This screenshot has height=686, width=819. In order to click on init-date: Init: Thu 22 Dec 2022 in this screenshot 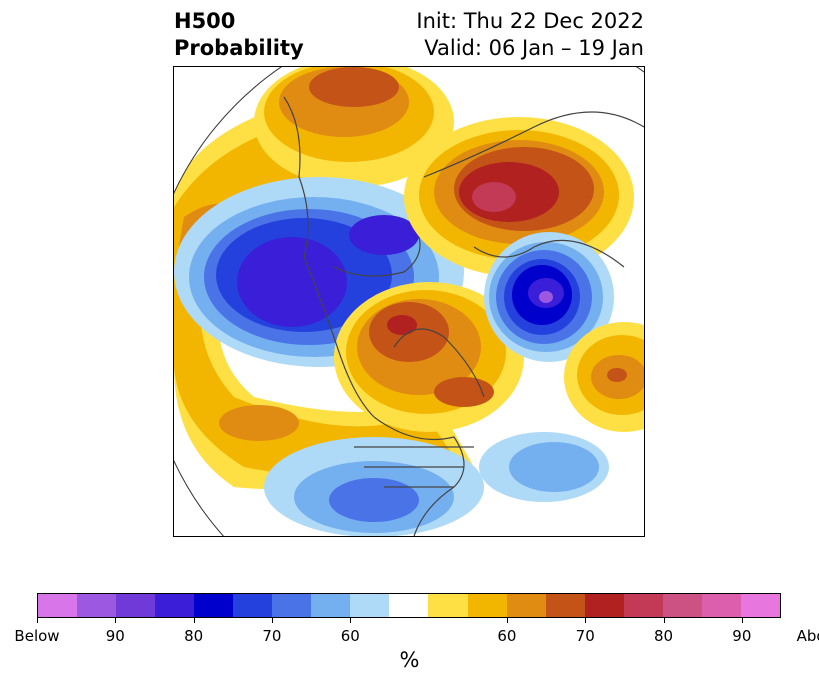, I will do `click(530, 21)`.